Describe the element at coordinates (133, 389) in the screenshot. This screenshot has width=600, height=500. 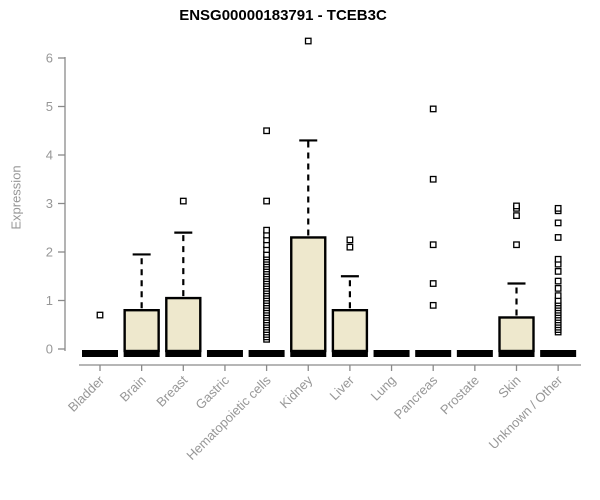
I see `x-tick-label-brain: Brain` at that location.